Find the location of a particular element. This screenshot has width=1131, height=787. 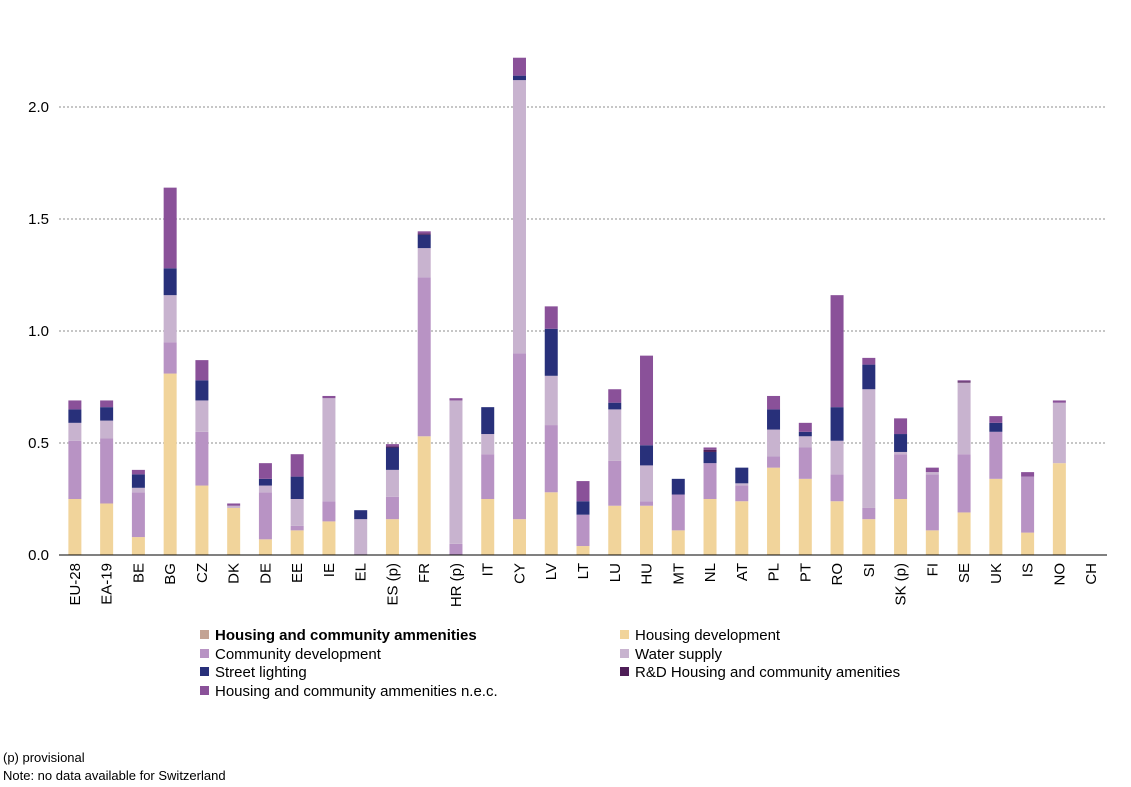

note-provisional: (p) provisional is located at coordinates (44, 757).